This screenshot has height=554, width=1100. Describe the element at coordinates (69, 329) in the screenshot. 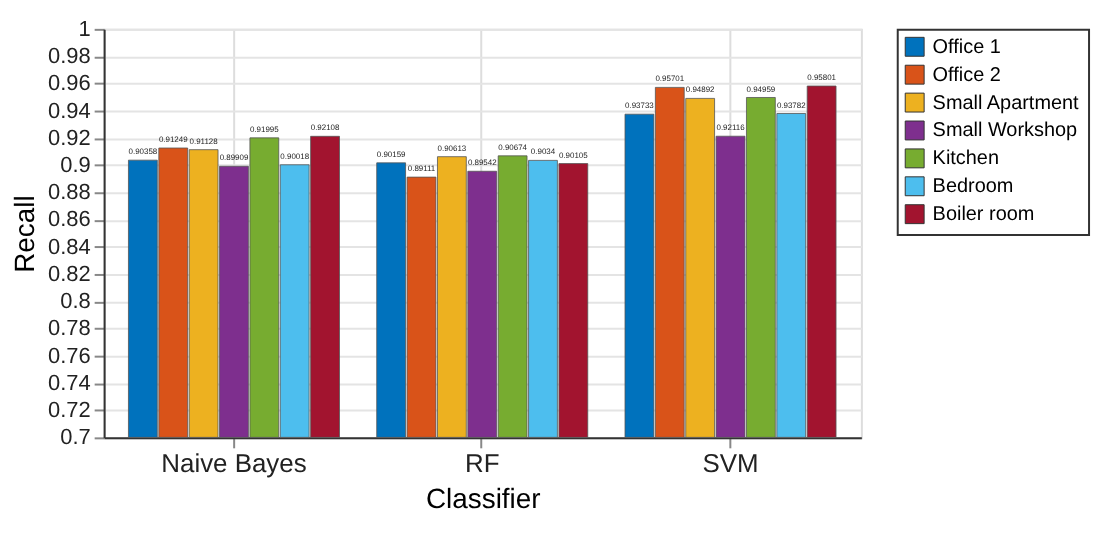

I see `y-tick-label: 0.78` at that location.